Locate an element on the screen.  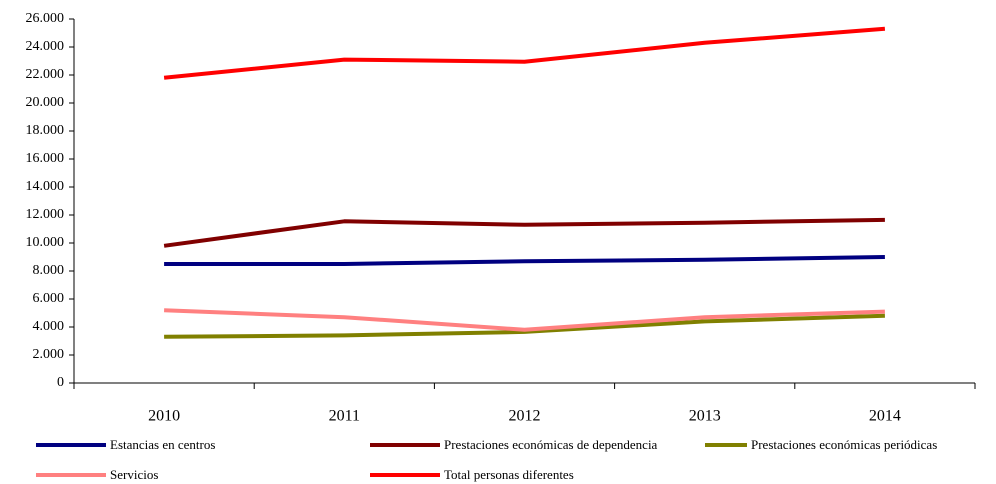
legend-label: Prestaciones económicas periódicas is located at coordinates (844, 444).